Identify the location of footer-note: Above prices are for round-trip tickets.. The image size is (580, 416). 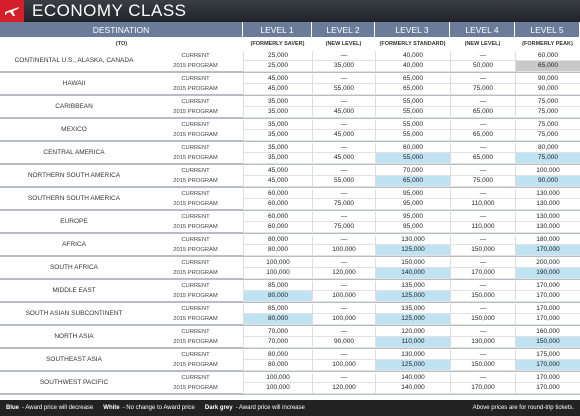
(523, 408).